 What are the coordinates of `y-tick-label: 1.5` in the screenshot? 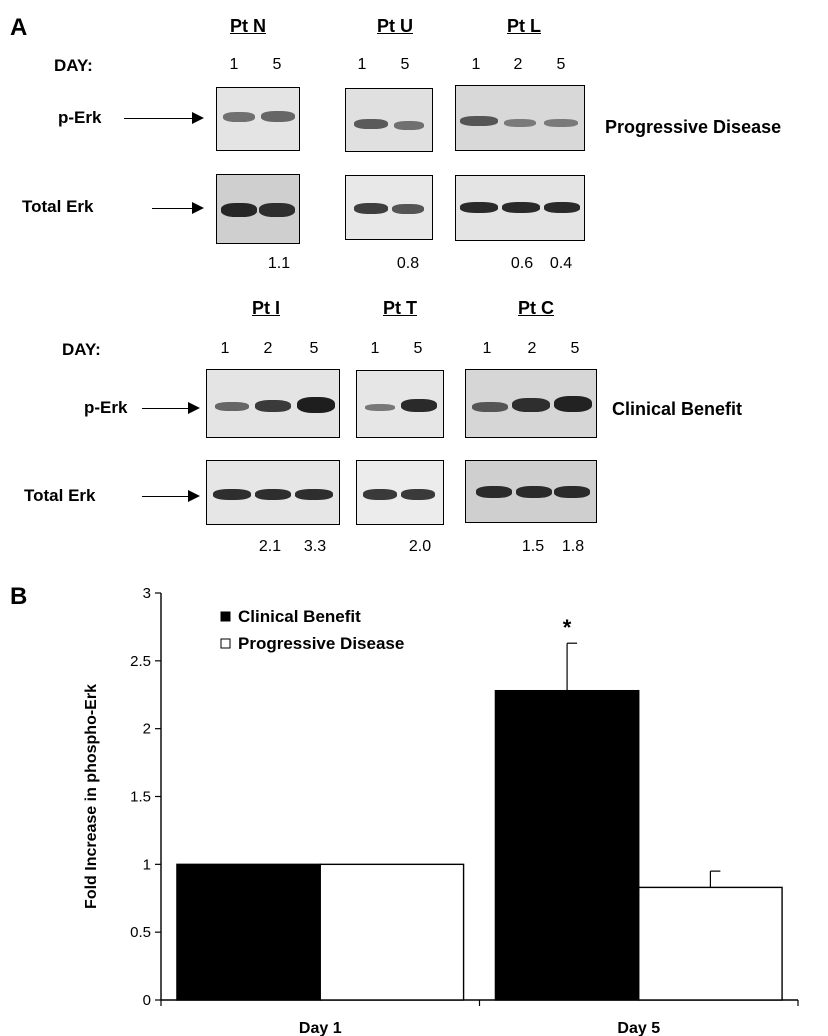 It's located at (140, 797).